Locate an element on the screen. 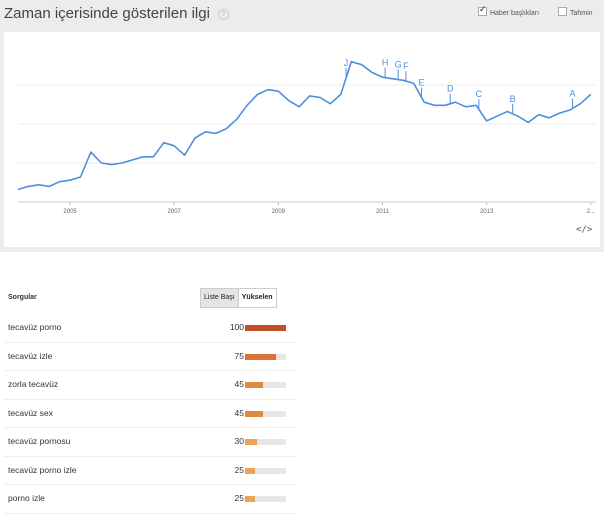 This screenshot has width=604, height=514. annotation-label: C is located at coordinates (479, 94).